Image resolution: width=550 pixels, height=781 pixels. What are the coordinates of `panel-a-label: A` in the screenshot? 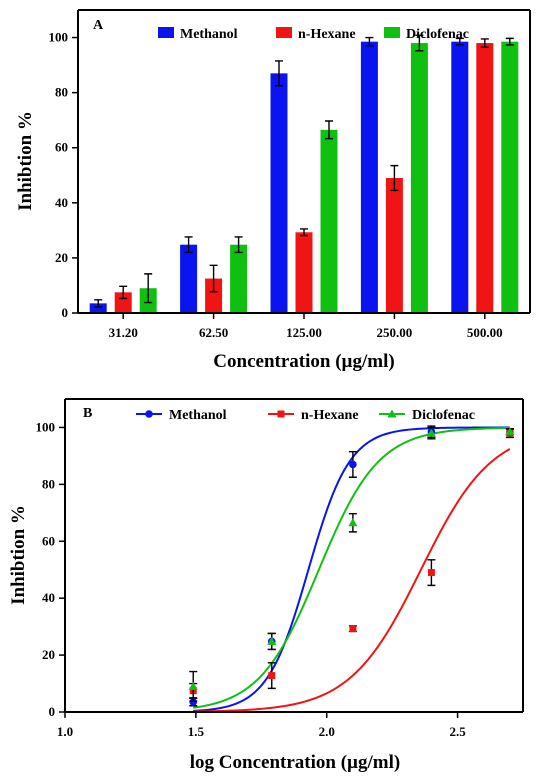 It's located at (98, 25).